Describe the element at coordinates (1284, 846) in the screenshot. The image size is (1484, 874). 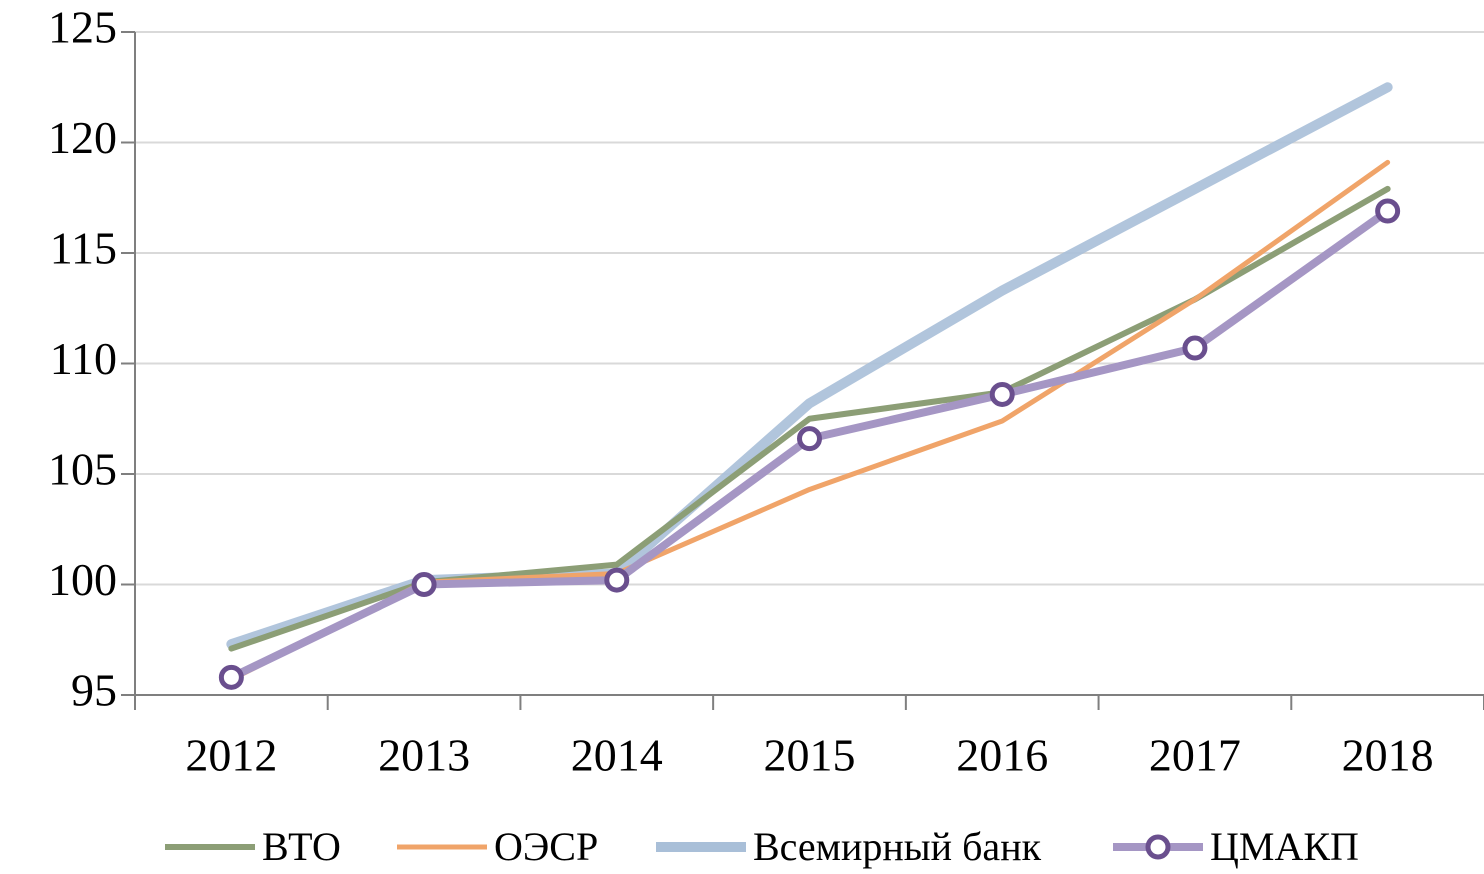
I see `legend-label: ЦМАКП` at that location.